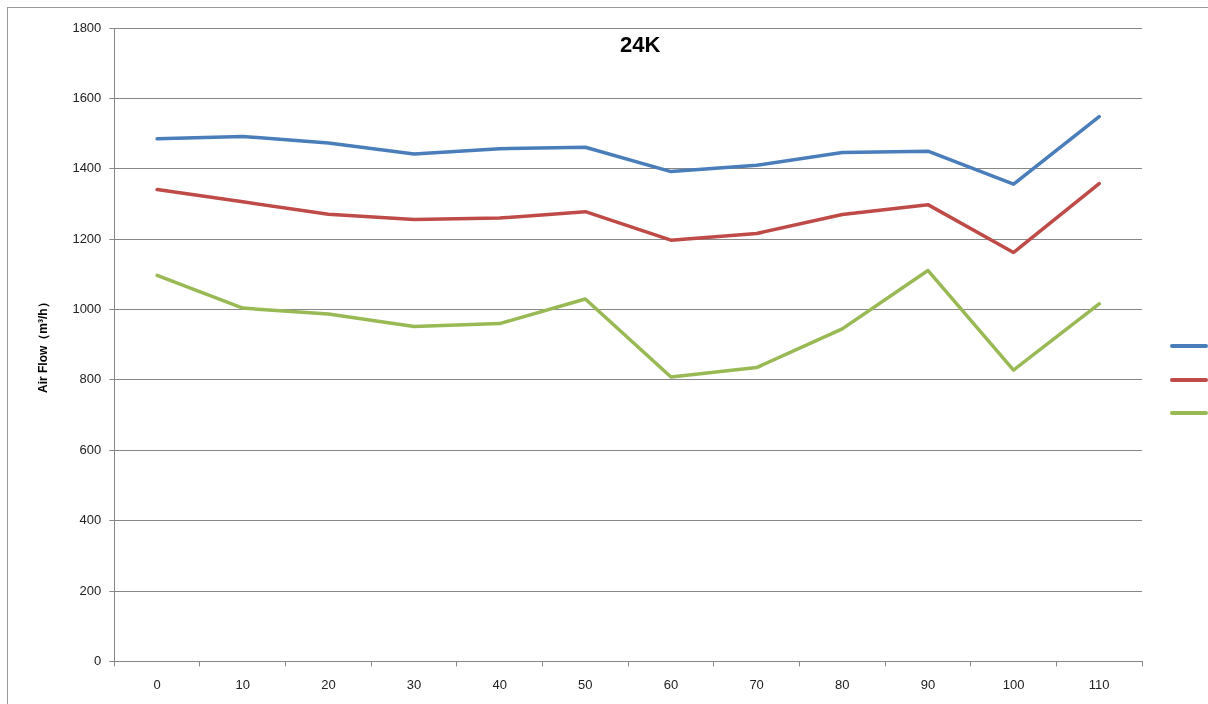 This screenshot has width=1208, height=704. I want to click on x-tick-label: 80, so click(842, 684).